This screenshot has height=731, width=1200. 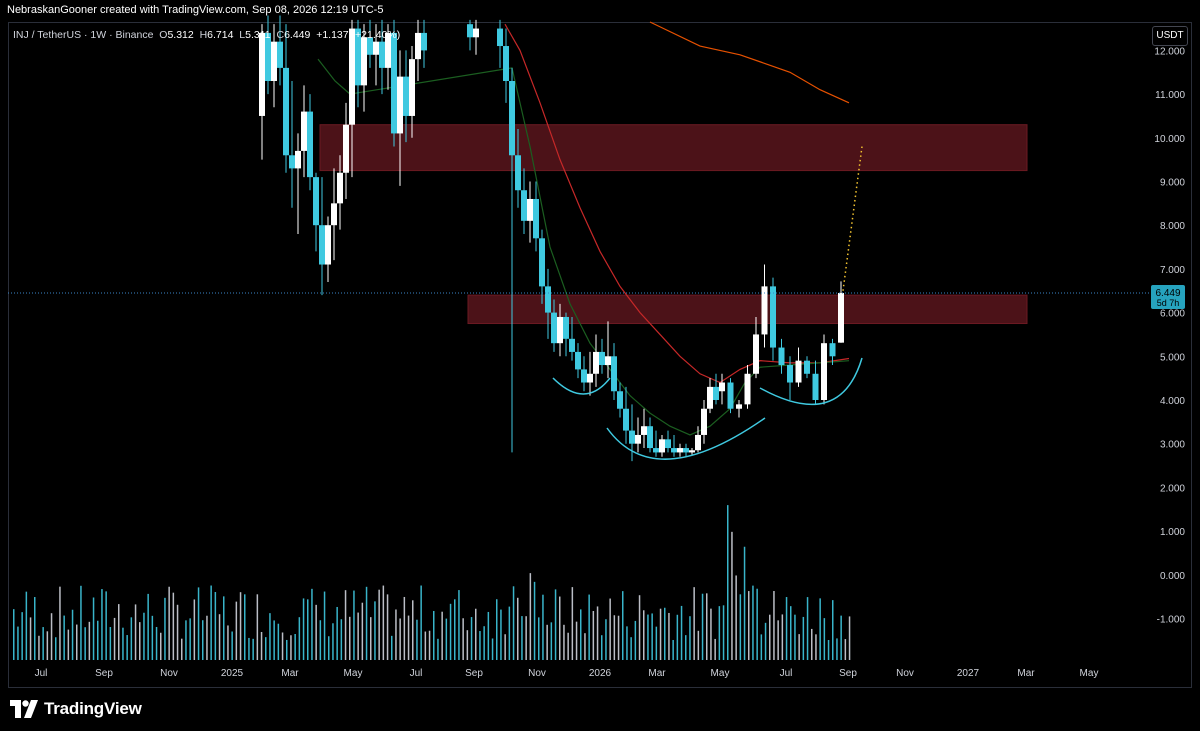 I want to click on low-value: 5.311, so click(x=258, y=35).